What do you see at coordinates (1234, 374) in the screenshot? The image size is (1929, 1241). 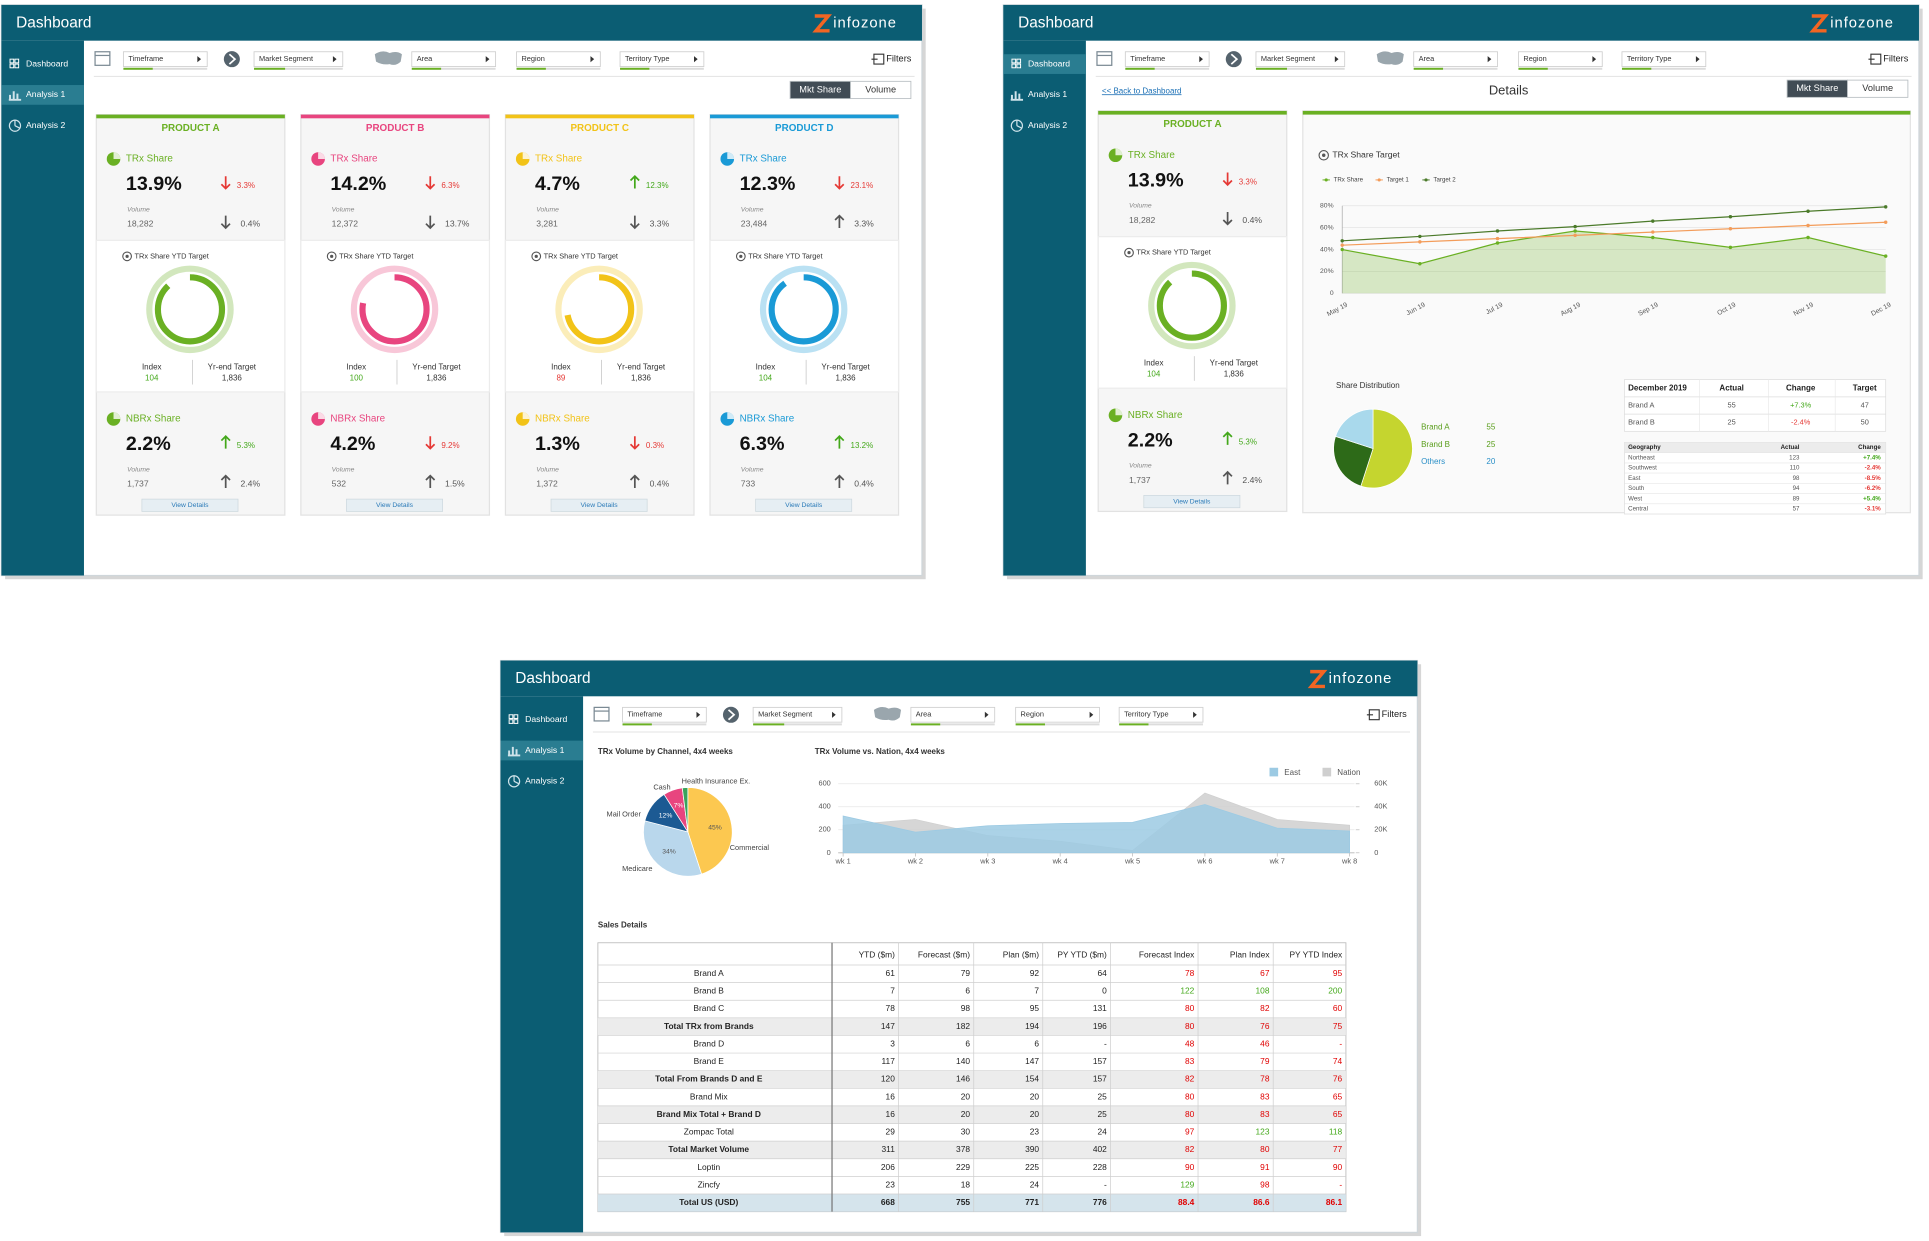 I see `yr-end-value: 1,836` at bounding box center [1234, 374].